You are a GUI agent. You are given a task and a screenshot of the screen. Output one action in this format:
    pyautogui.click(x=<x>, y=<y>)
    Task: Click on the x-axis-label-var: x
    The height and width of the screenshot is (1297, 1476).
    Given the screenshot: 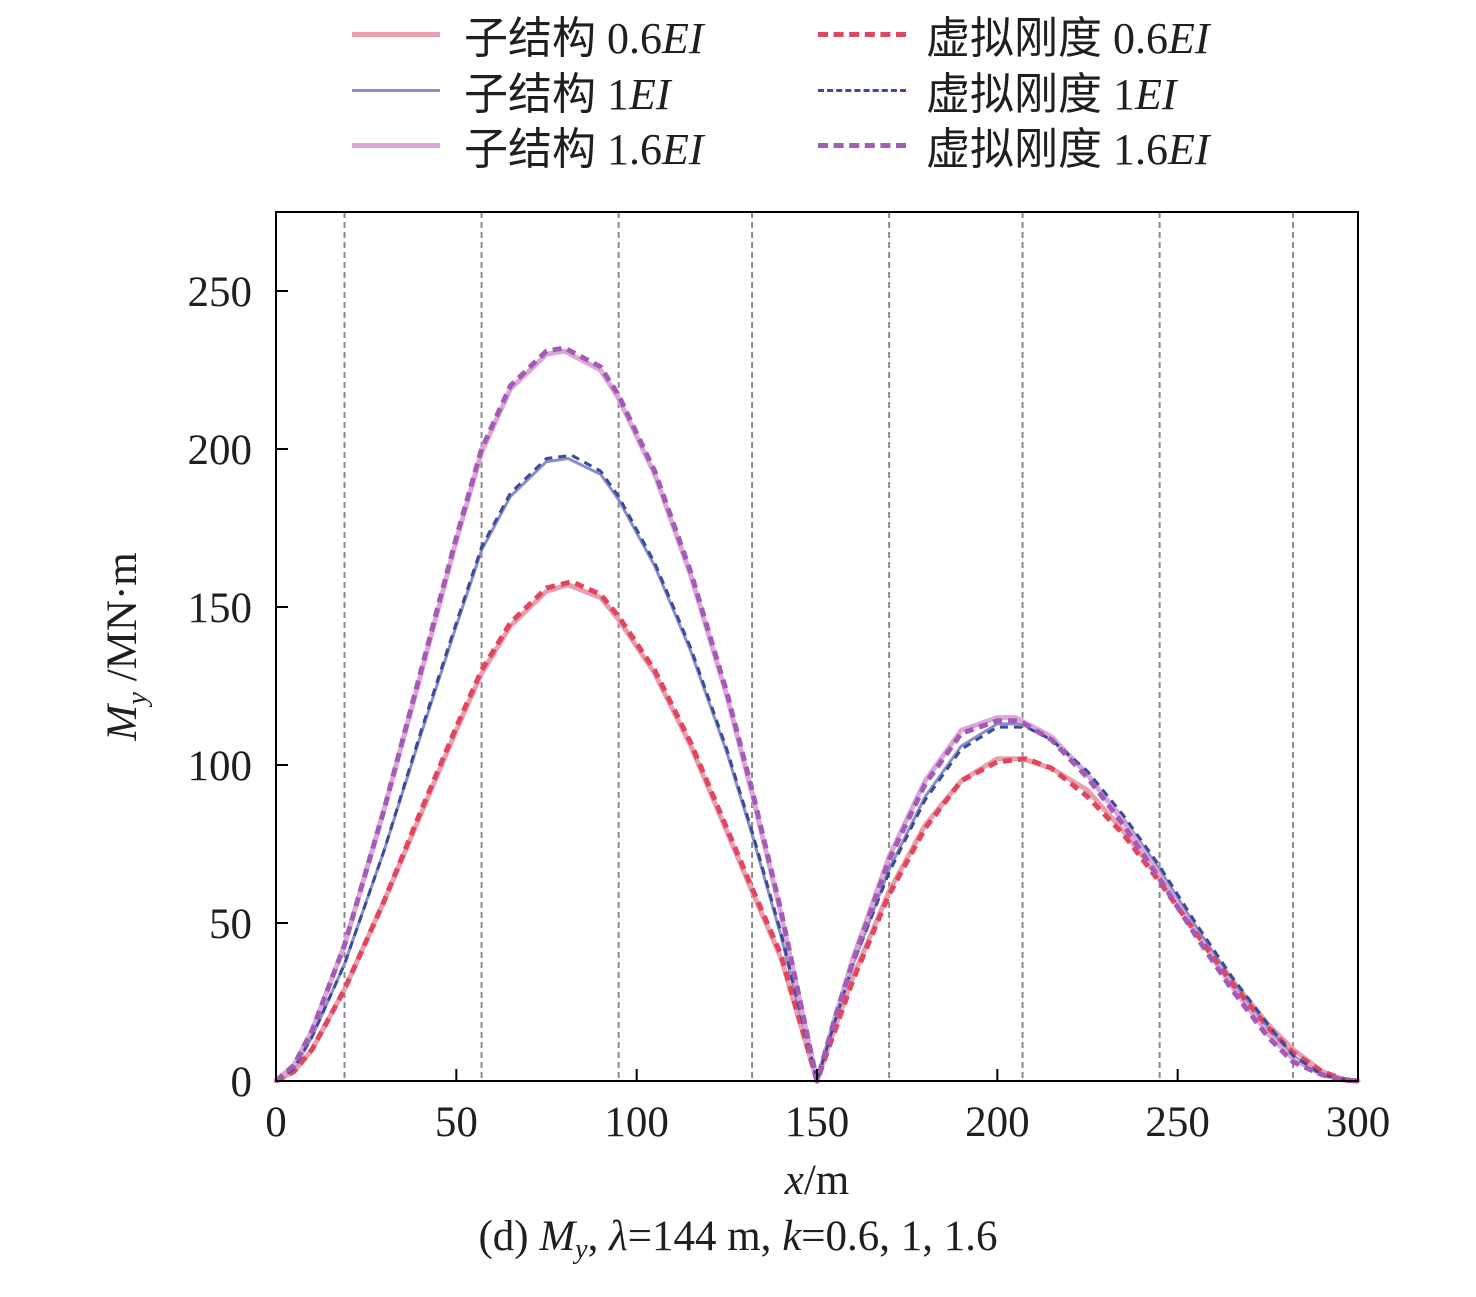 What is the action you would take?
    pyautogui.click(x=794, y=1180)
    